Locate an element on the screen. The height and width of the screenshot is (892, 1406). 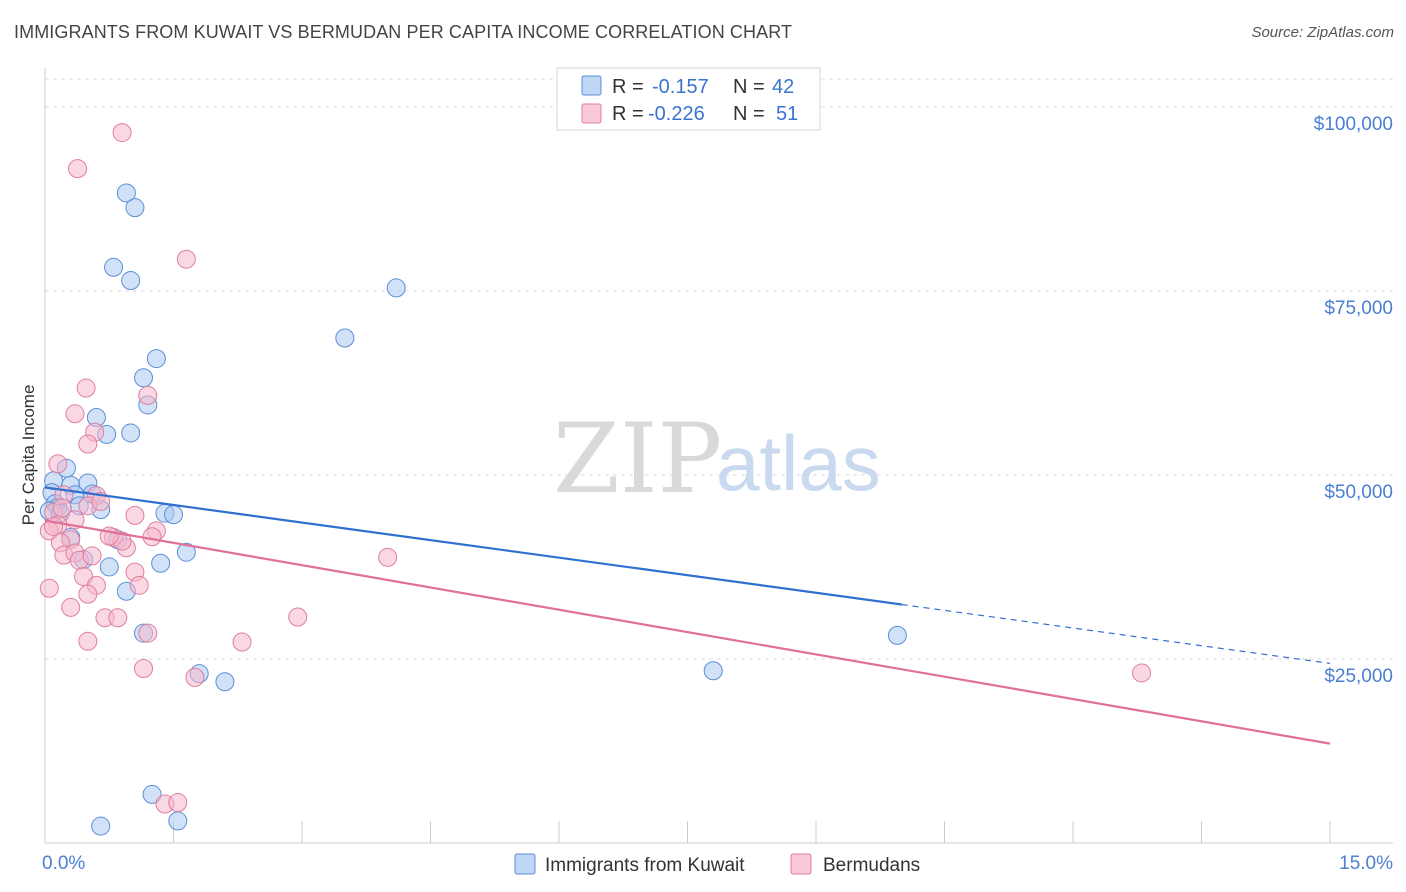
source-credit: Source: ZipAtlas.com is located at coordinates (1322, 32).